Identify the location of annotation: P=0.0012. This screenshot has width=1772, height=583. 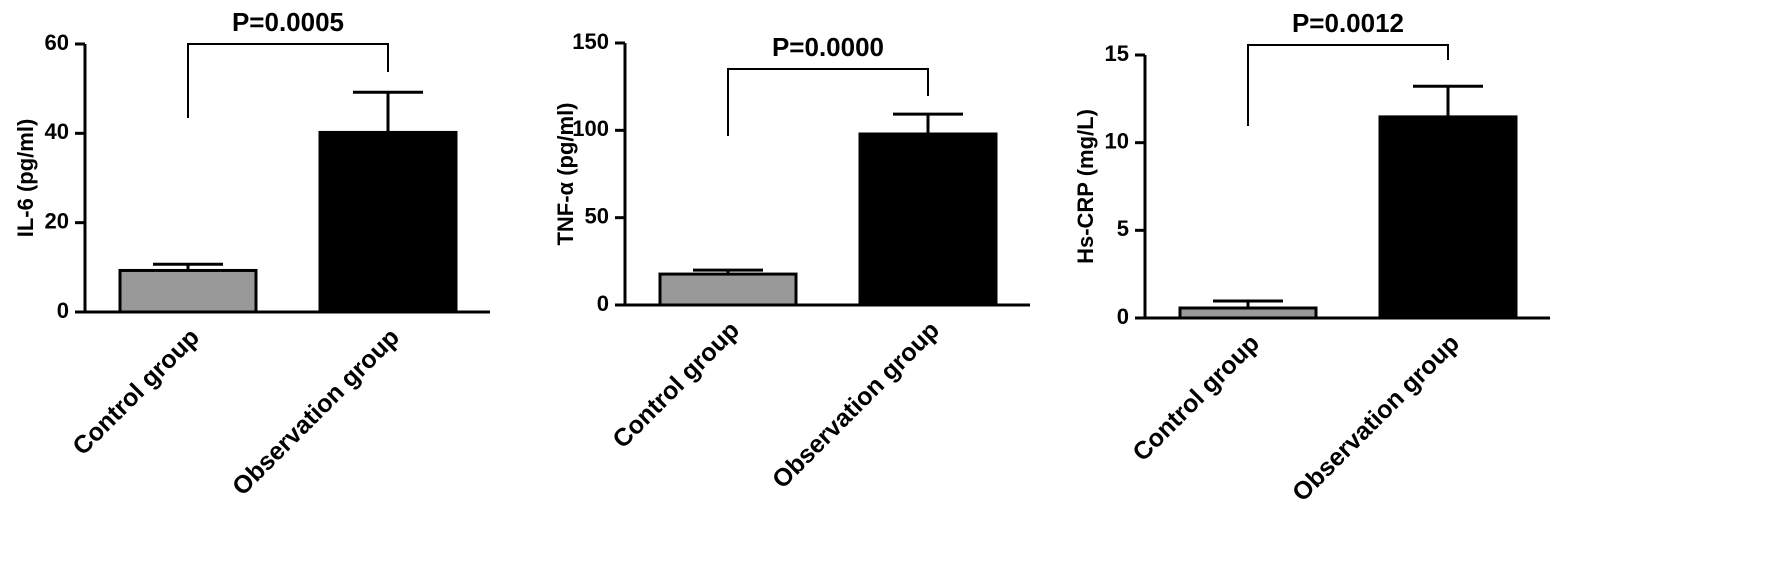
(1348, 23).